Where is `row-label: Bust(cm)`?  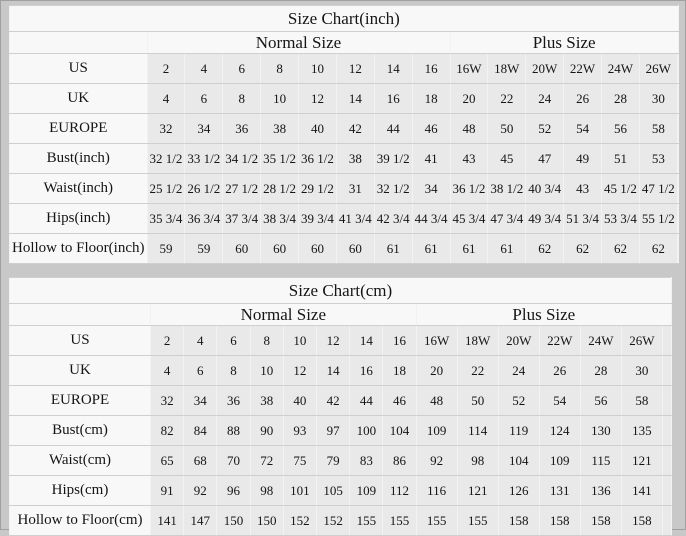 row-label: Bust(cm) is located at coordinates (80, 430).